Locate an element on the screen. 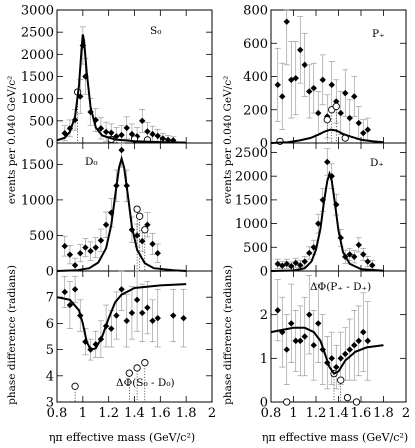 Image resolution: width=415 pixels, height=448 pixels. panel-dphiS0D0: 3 4 5 6 7 0.8 1 1.2 1.4 1.6 1.8 2 ΔΦ(S₀ - D₀) is located at coordinates (131, 345).